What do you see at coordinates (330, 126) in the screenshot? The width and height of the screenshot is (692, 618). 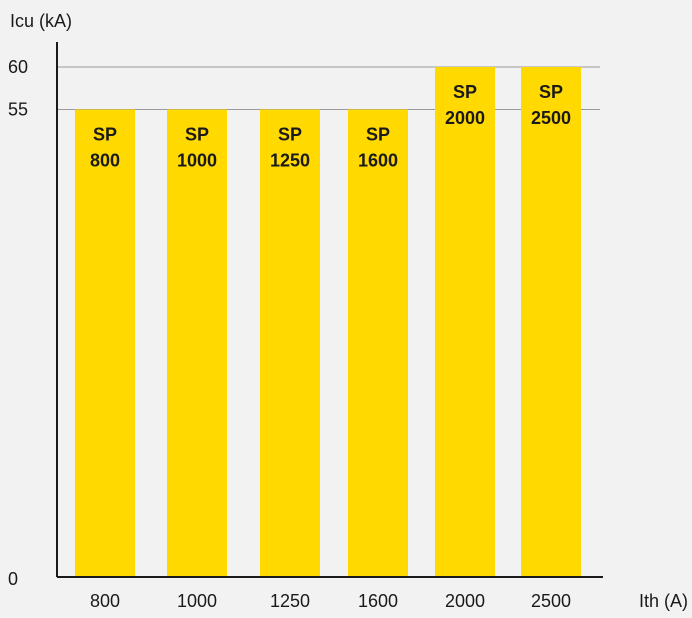 I see `bar-labels-group: SP 800 SP 1000 SP 1250 SP 1600 SP 2000 SP 2500` at bounding box center [330, 126].